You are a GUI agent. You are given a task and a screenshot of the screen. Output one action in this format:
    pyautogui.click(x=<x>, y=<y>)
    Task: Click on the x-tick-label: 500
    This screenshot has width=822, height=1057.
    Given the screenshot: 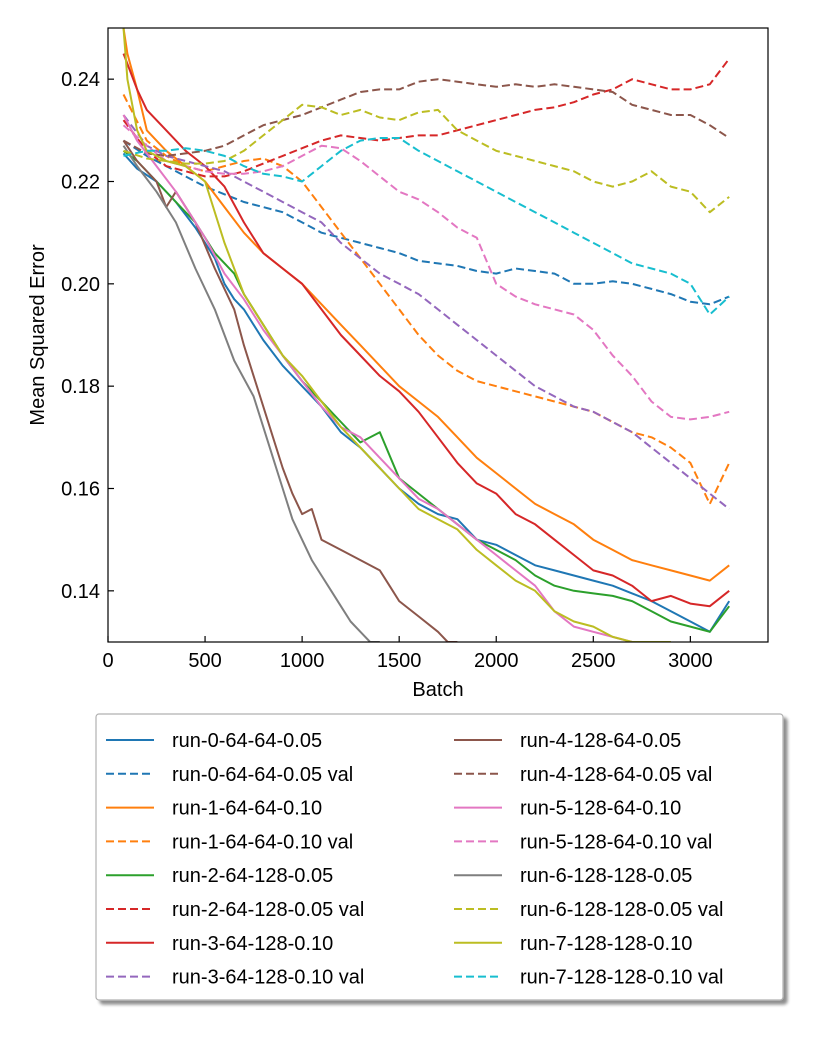 What is the action you would take?
    pyautogui.click(x=204, y=661)
    